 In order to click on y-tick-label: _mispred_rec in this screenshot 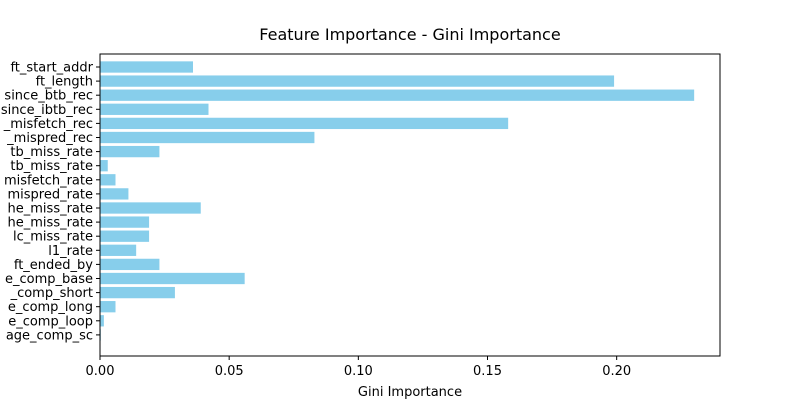, I will do `click(49, 138)`.